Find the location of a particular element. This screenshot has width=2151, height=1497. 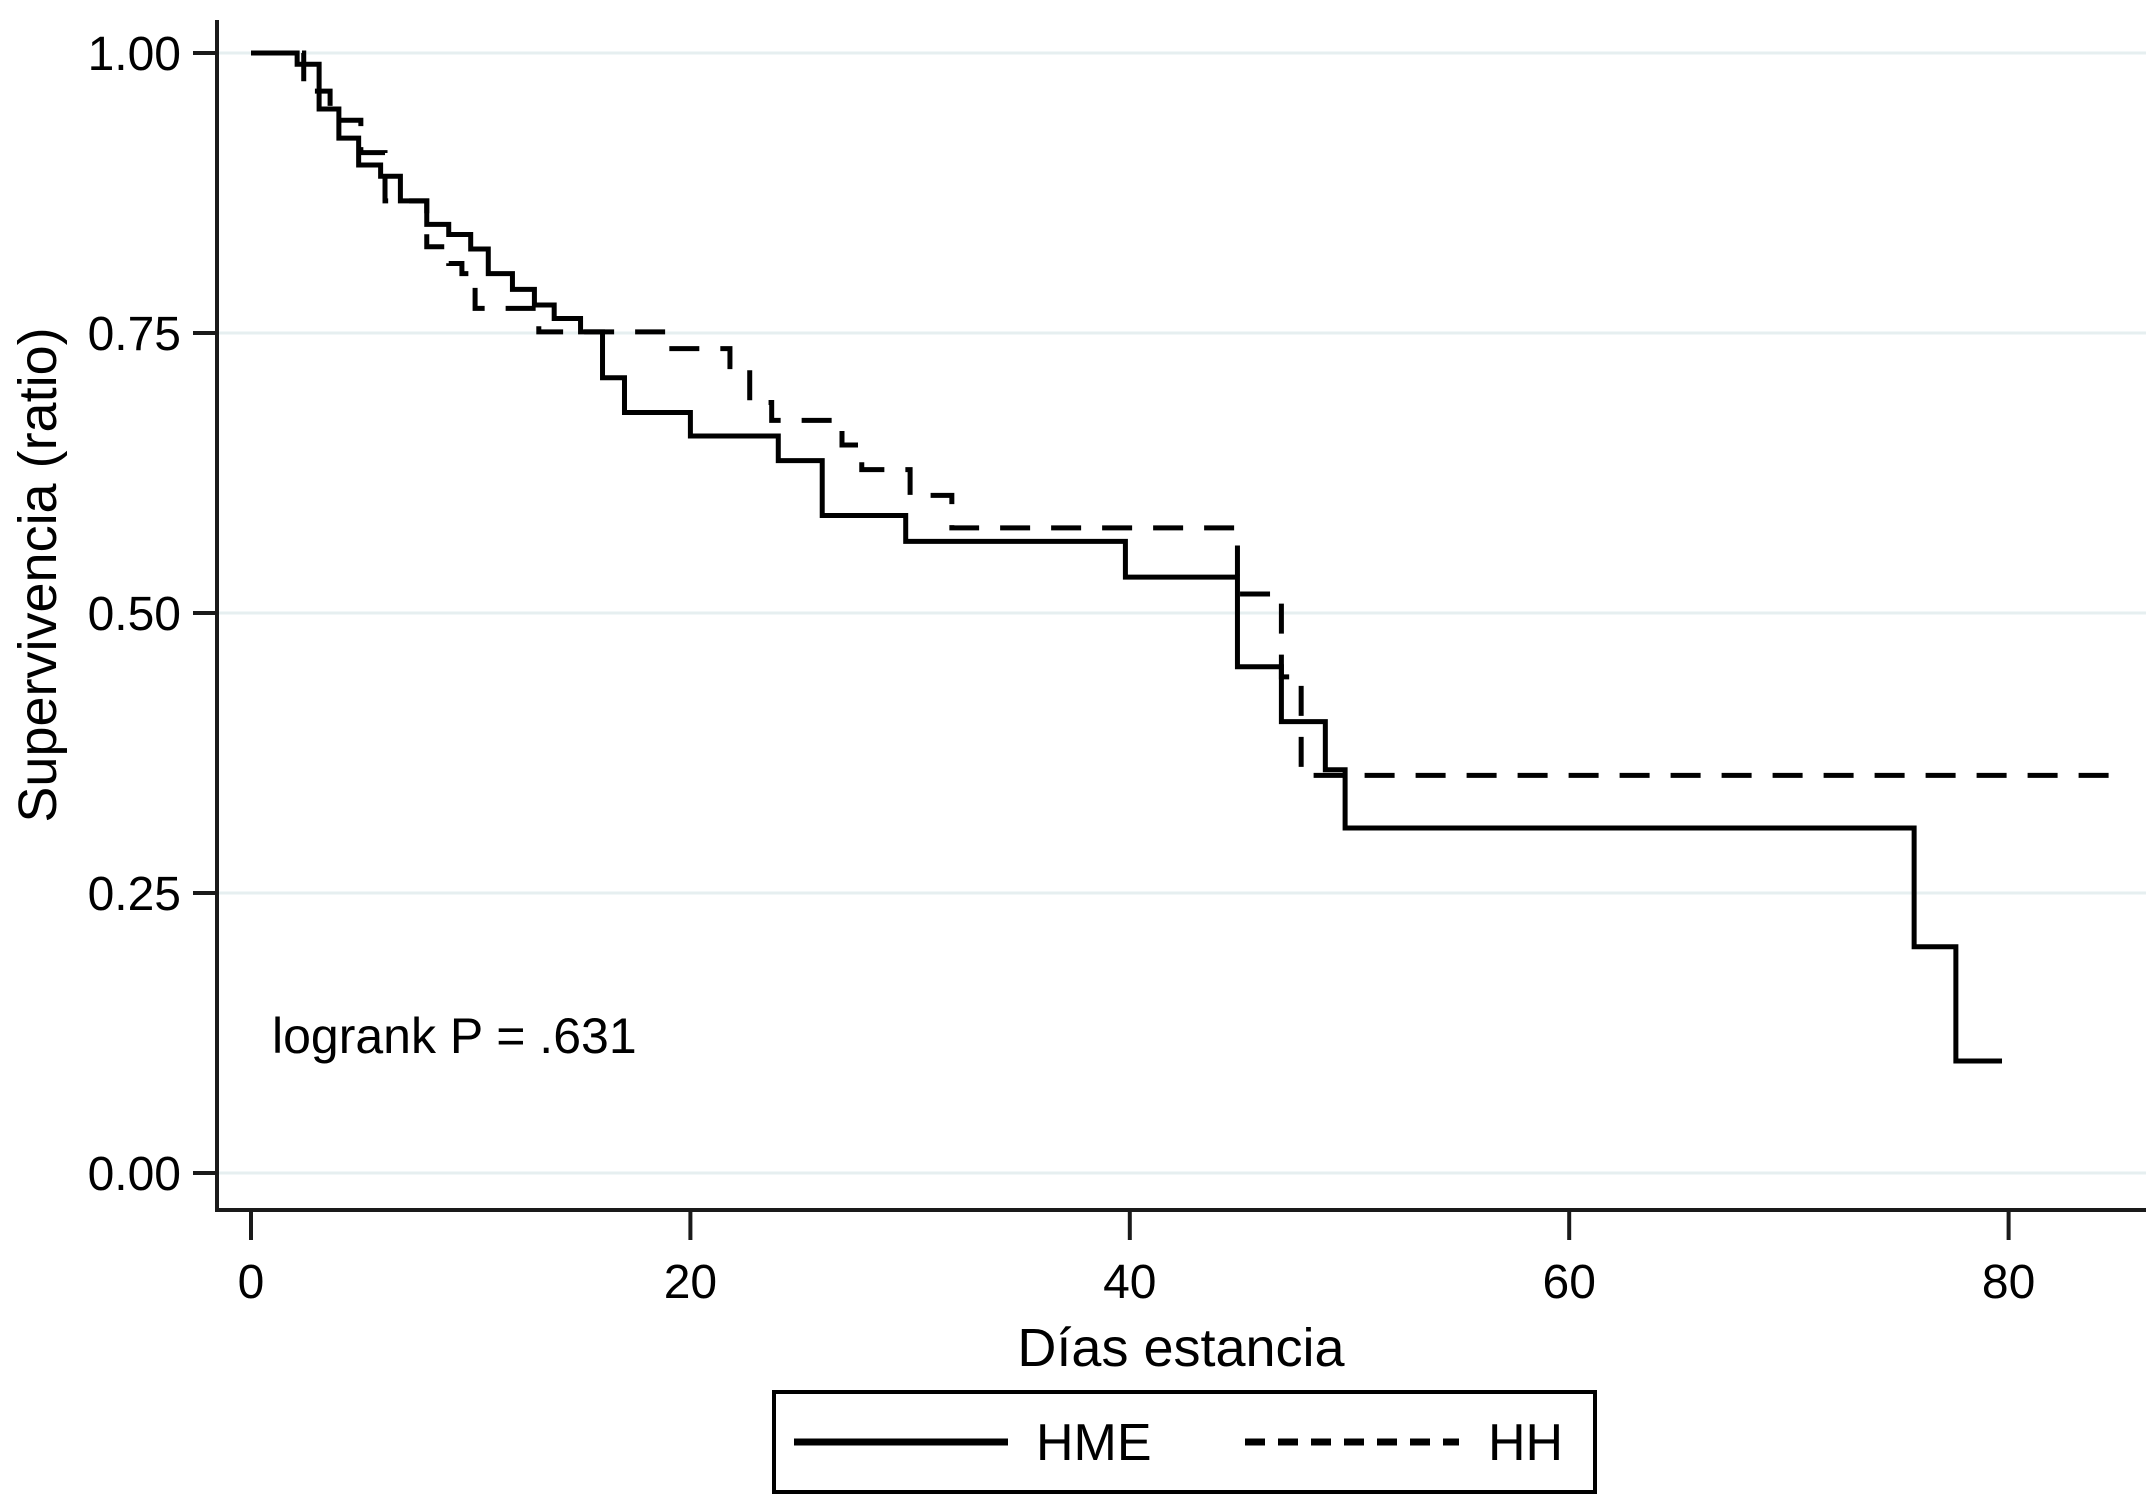

legend-label-hh: HH is located at coordinates (1525, 1443).